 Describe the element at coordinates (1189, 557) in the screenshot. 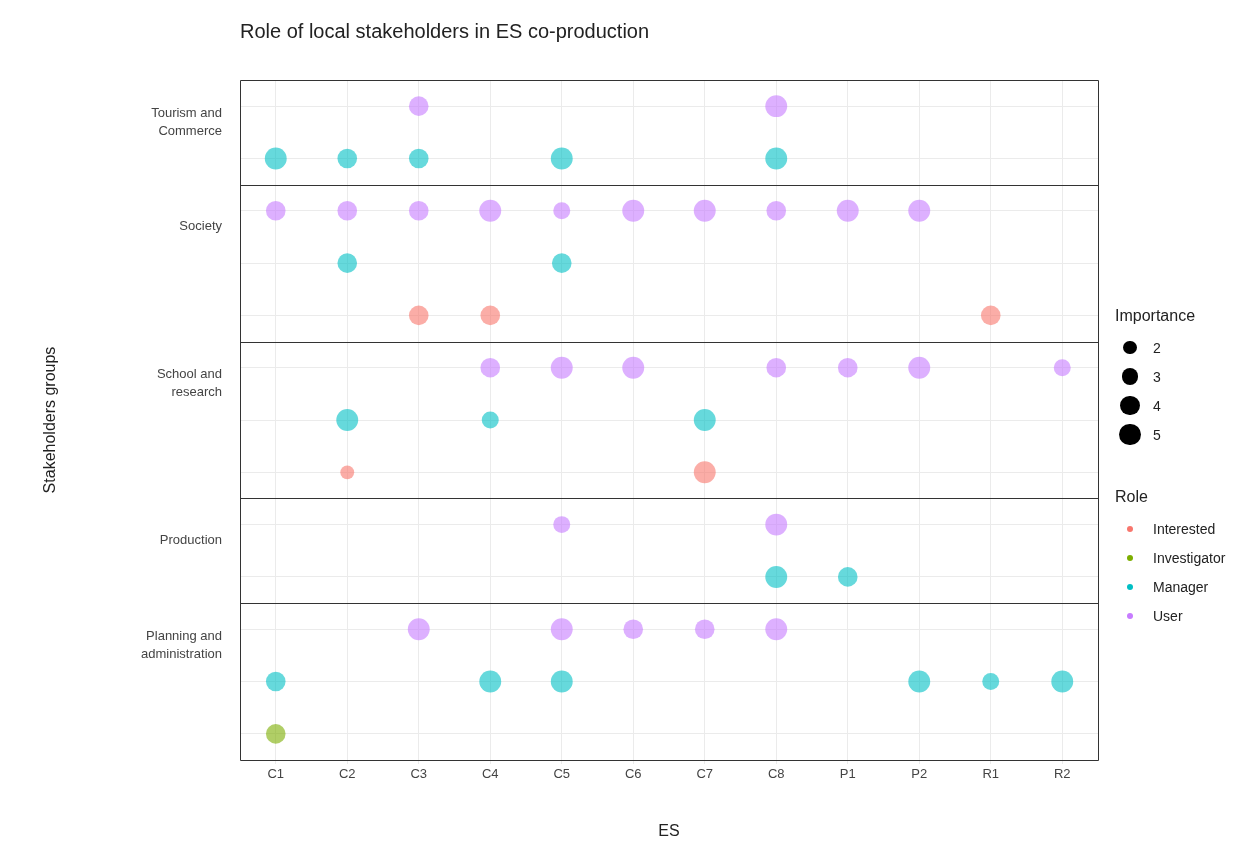

I see `legend-label: Investigator` at that location.